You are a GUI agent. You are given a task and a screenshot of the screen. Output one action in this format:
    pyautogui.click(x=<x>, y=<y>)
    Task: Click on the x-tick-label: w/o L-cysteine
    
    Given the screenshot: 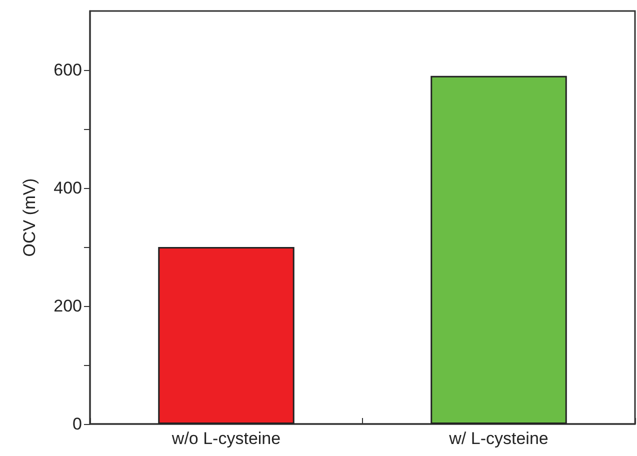 What is the action you would take?
    pyautogui.click(x=225, y=438)
    